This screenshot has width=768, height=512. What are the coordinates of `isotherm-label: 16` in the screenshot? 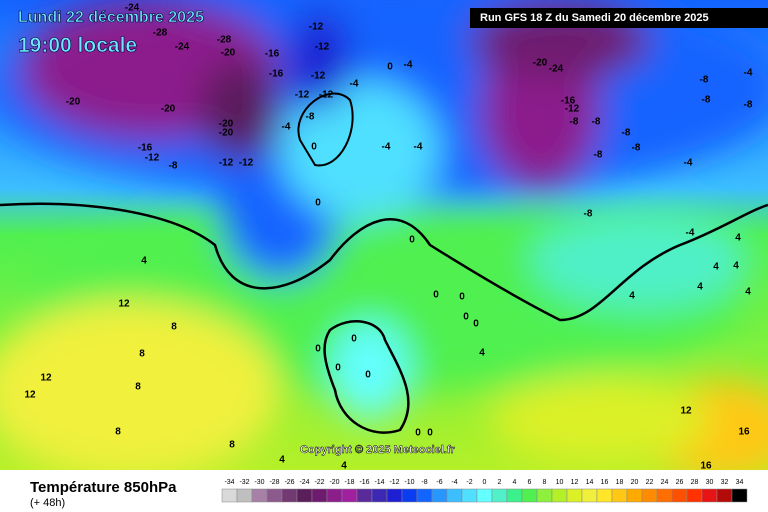 It's located at (706, 466).